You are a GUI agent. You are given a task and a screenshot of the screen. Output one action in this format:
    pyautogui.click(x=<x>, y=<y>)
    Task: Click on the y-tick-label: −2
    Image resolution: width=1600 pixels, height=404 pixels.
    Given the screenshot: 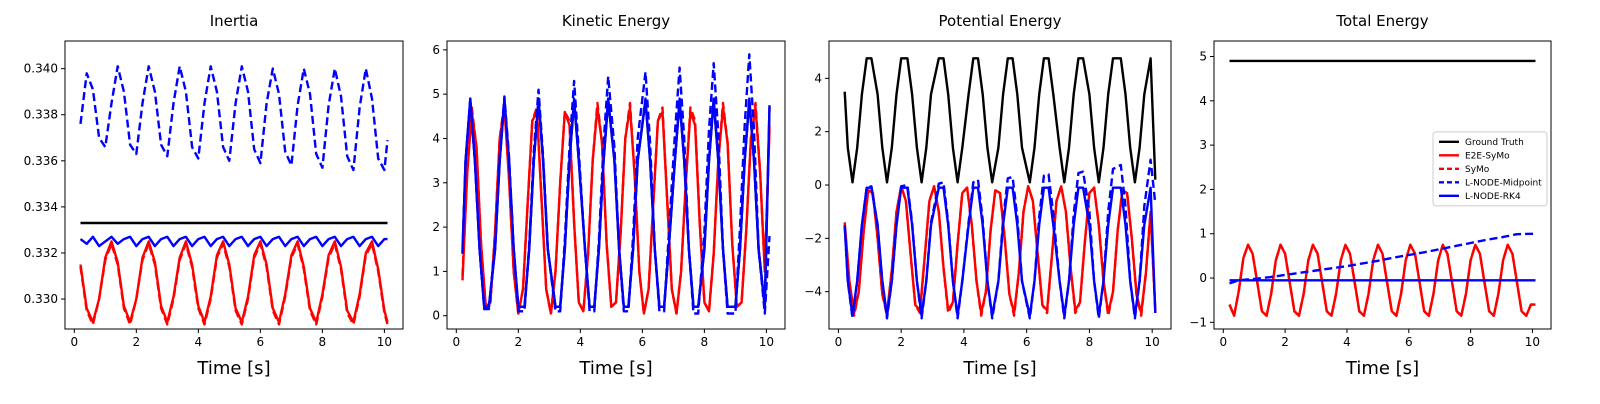 What is the action you would take?
    pyautogui.click(x=813, y=238)
    